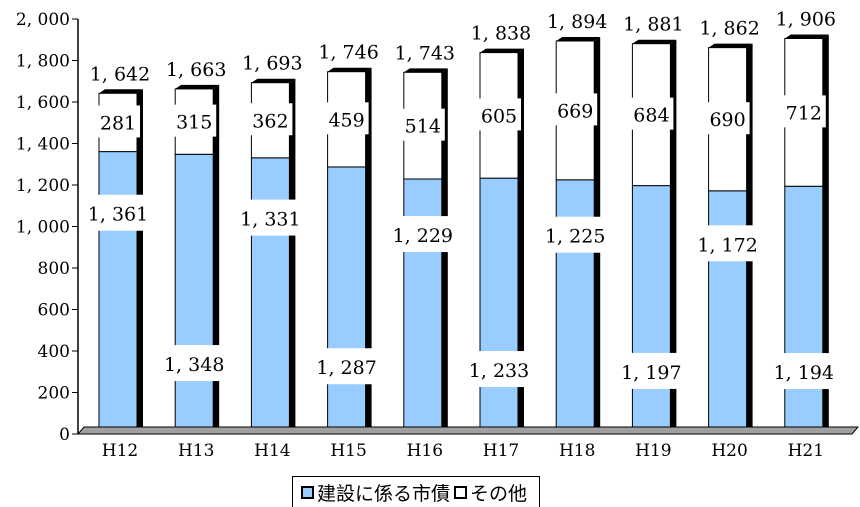 Image resolution: width=860 pixels, height=507 pixels. Describe the element at coordinates (43, 62) in the screenshot. I see `y-tick-label: 1, 800` at that location.